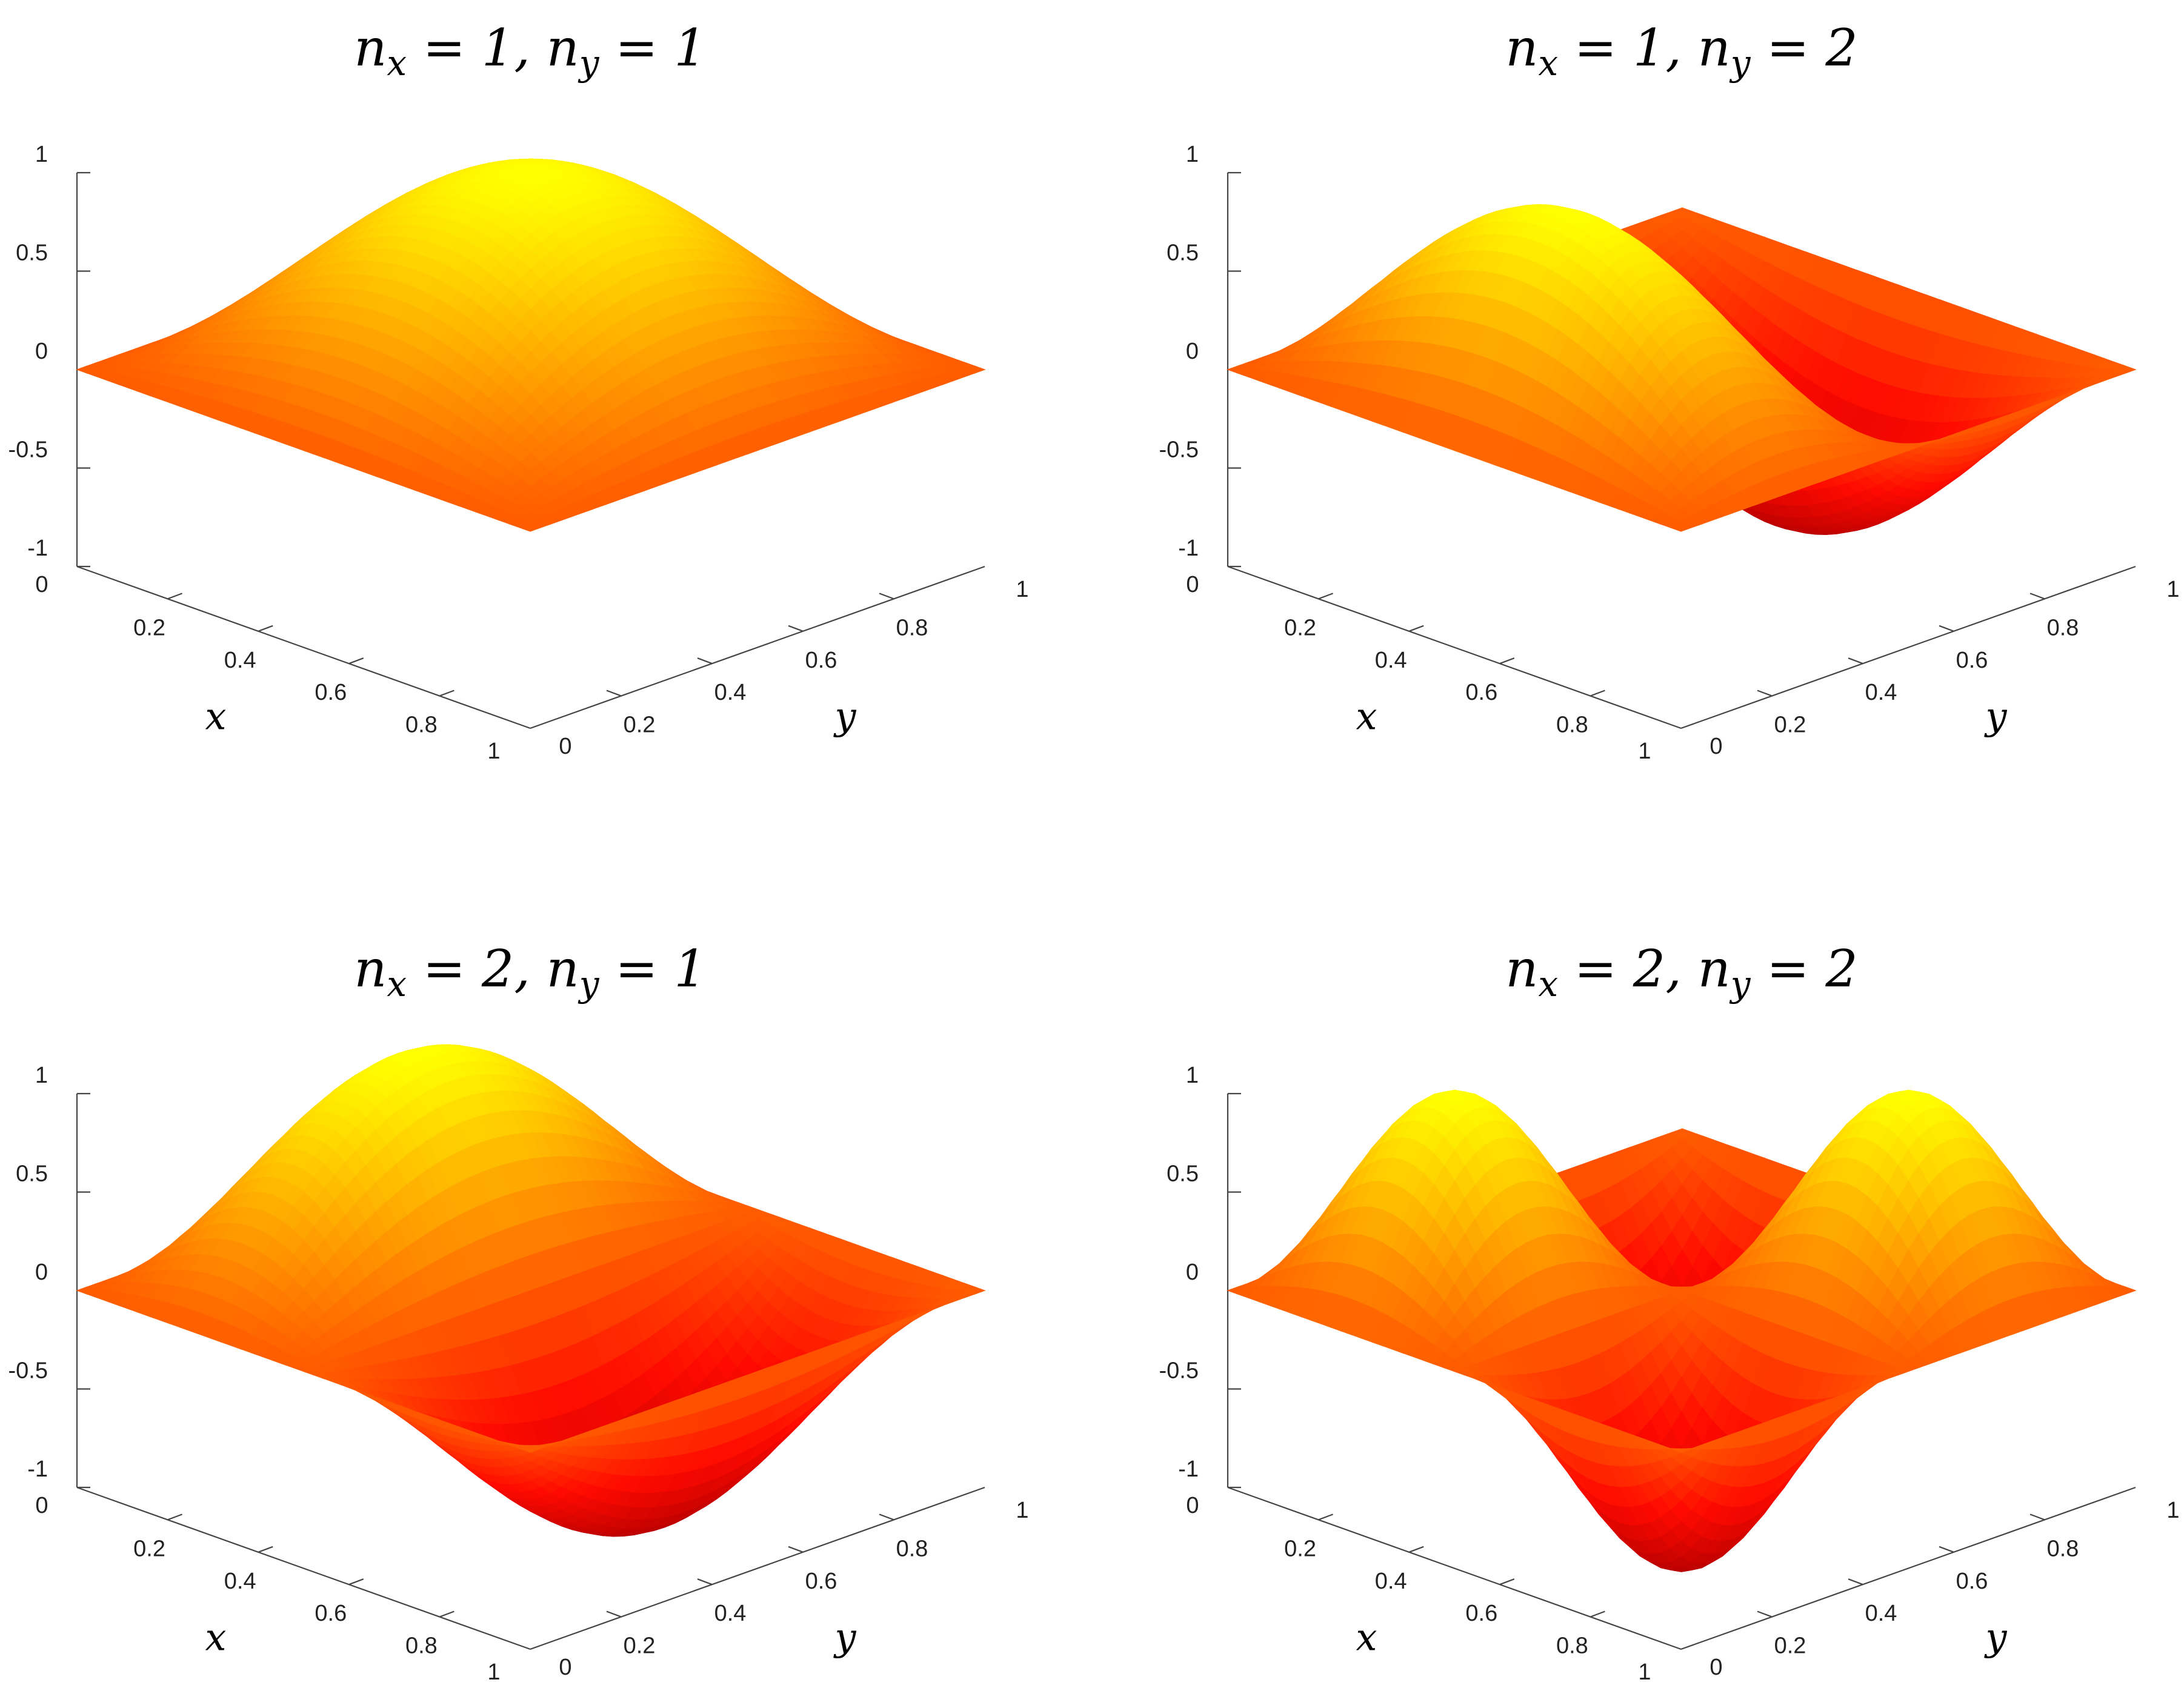 Image resolution: width=2184 pixels, height=1691 pixels. What do you see at coordinates (530, 51) in the screenshot?
I see `panel-title: nx = 1, ny = 1` at bounding box center [530, 51].